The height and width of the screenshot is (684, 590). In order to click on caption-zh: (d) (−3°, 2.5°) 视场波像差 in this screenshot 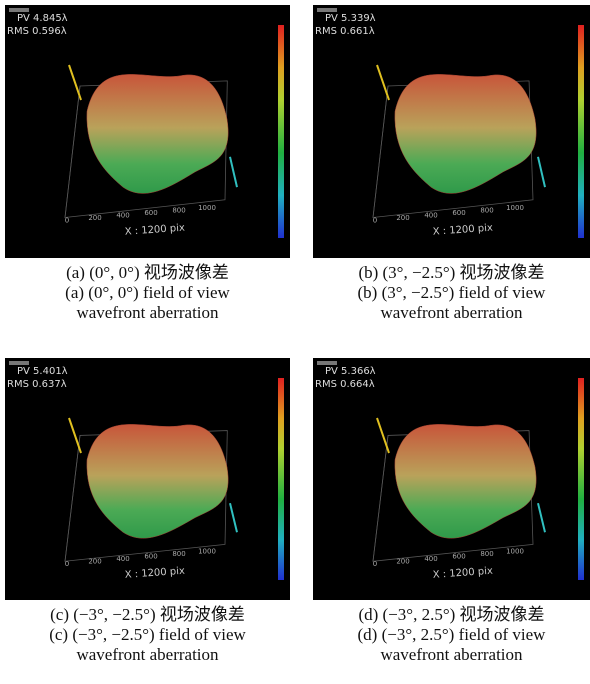, I will do `click(451, 614)`.